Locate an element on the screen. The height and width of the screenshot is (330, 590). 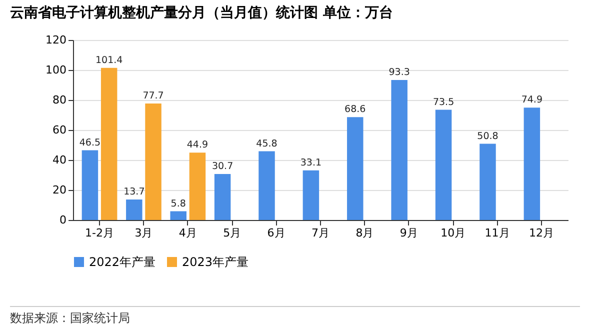
x-tick-label: 1-2月 is located at coordinates (99, 233).